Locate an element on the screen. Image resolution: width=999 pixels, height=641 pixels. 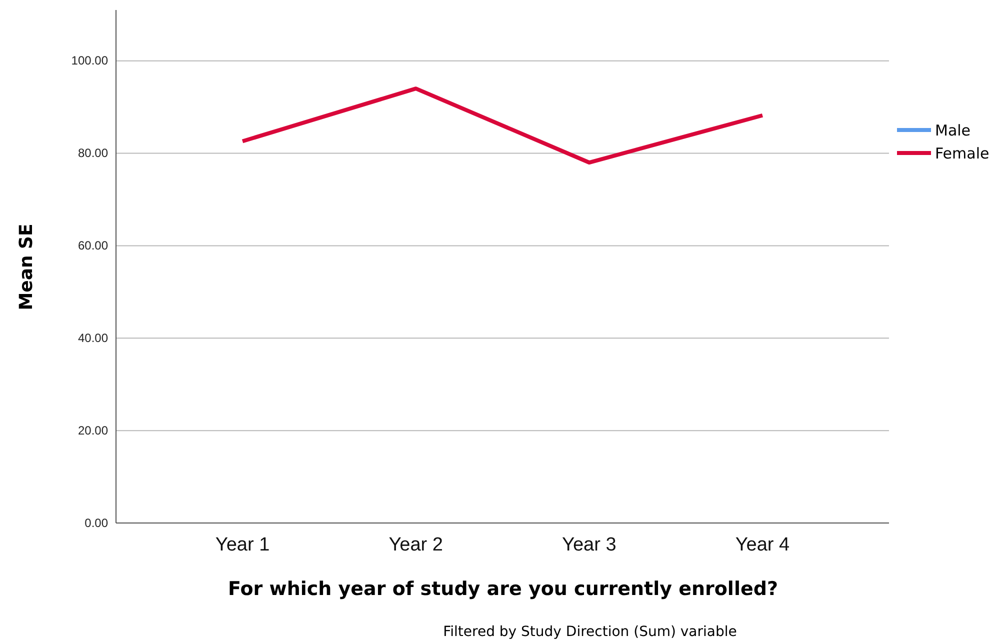
y-tick-label: 20.00 is located at coordinates (93, 430).